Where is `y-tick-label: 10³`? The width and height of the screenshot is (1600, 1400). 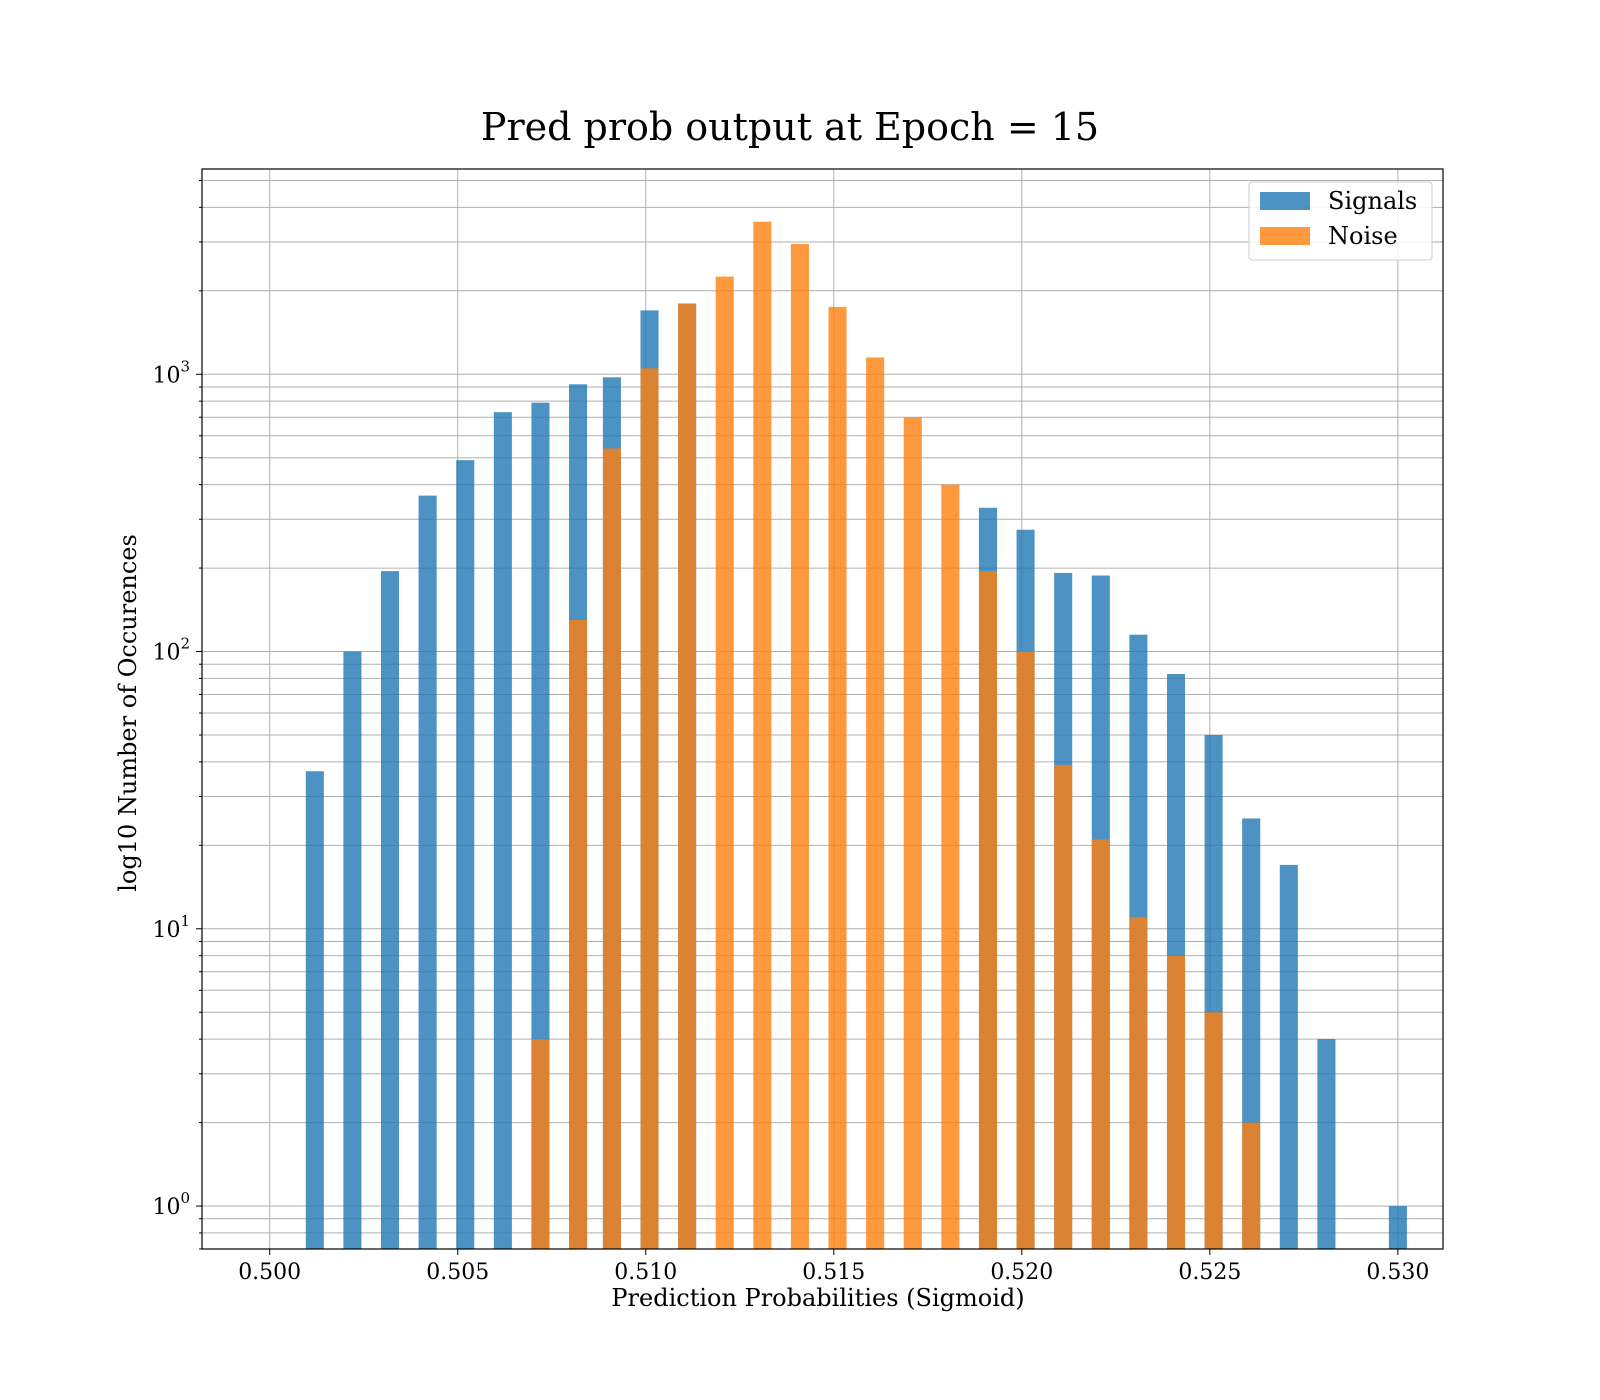 y-tick-label: 10³ is located at coordinates (171, 372).